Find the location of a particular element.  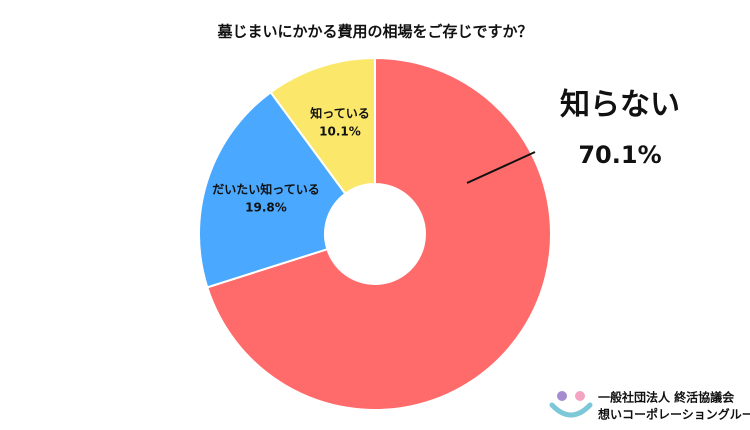

logo-smile is located at coordinates (571, 410).